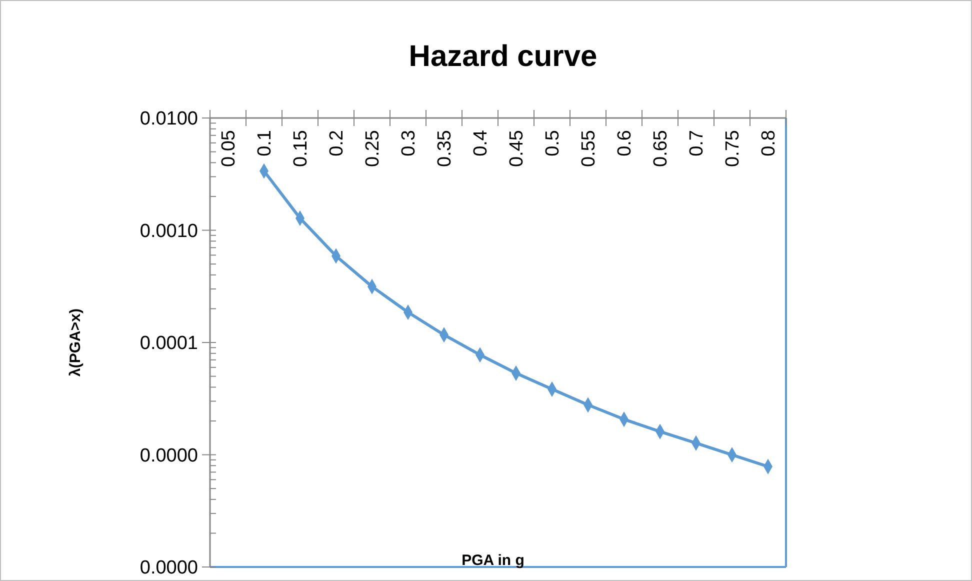 The width and height of the screenshot is (972, 581). What do you see at coordinates (481, 143) in the screenshot?
I see `x-tick-label: 0.4` at bounding box center [481, 143].